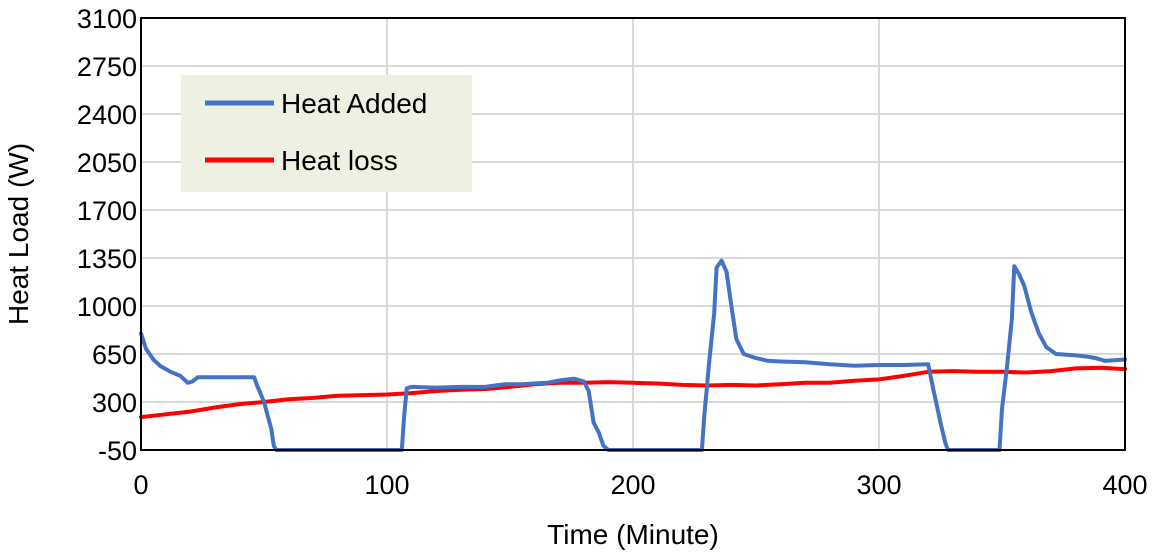 The width and height of the screenshot is (1155, 558). Describe the element at coordinates (632, 485) in the screenshot. I see `x-tick-label-200: 200` at that location.